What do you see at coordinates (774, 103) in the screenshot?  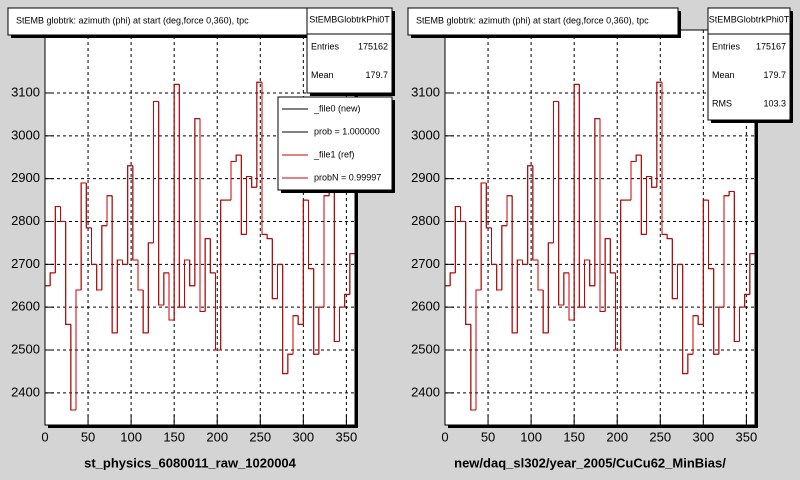 I see `stats-value: 103.3` at bounding box center [774, 103].